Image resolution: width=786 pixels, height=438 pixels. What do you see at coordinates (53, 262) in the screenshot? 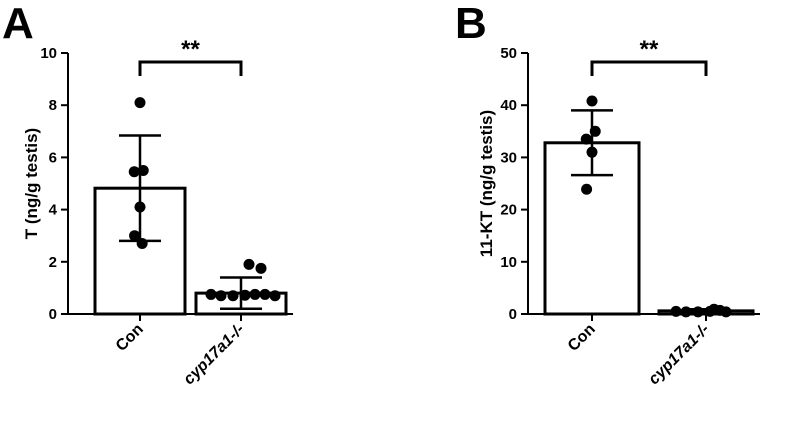
I see `y-tick-label: 2` at bounding box center [53, 262].